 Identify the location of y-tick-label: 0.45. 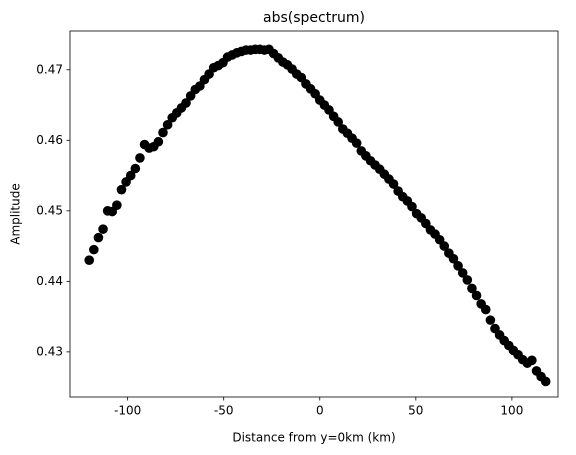
(49, 210).